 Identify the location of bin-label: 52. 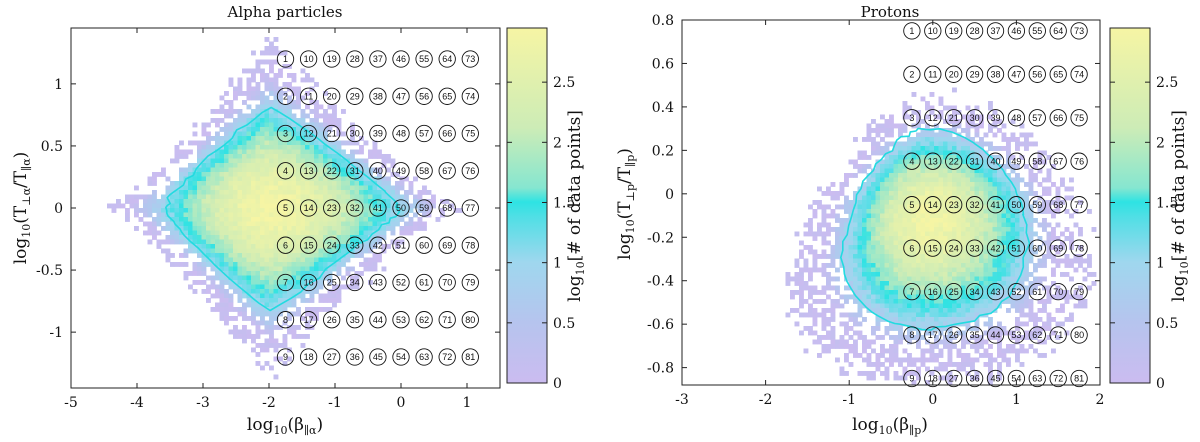
(401, 283).